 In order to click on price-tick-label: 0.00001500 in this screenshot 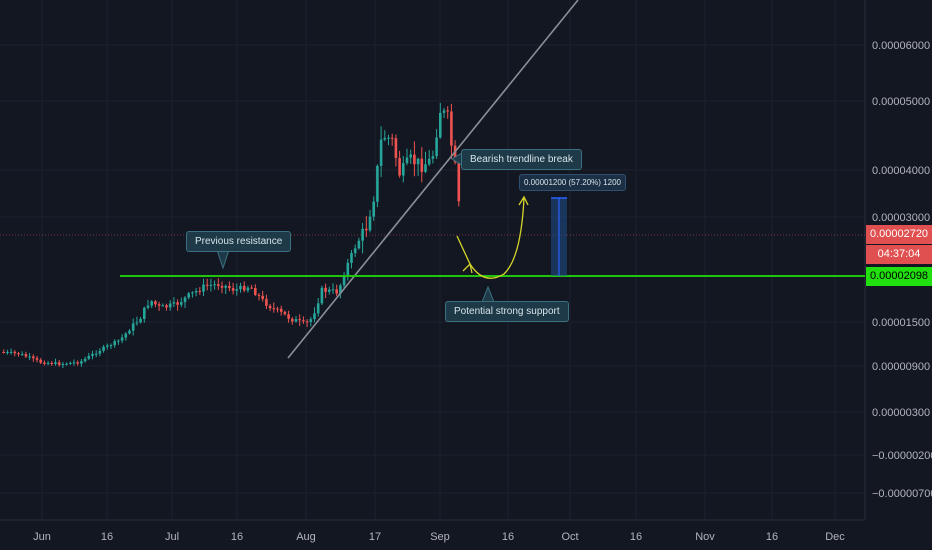, I will do `click(901, 323)`.